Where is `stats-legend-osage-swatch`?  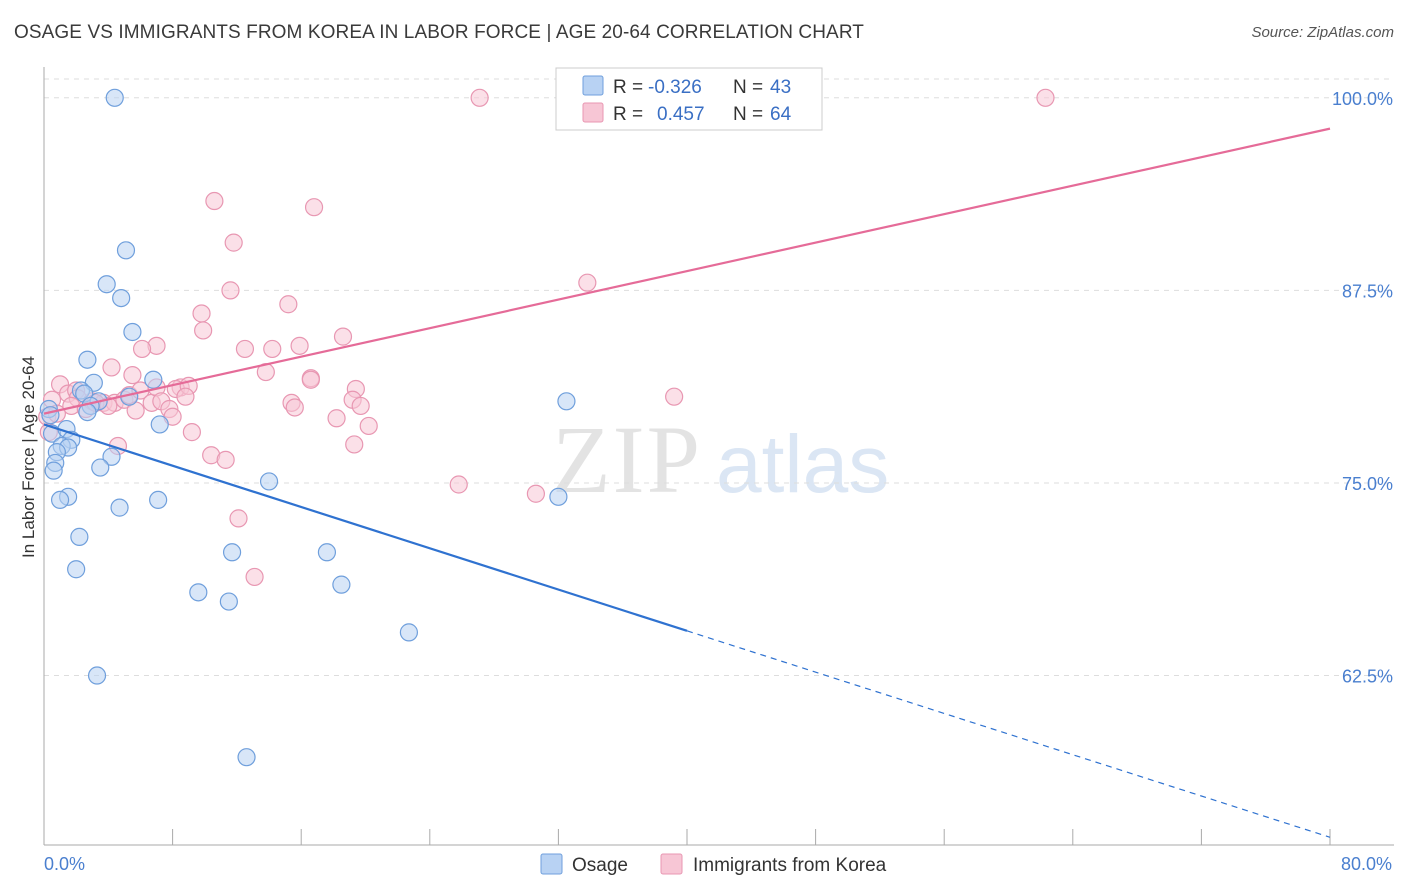
stats-legend-osage-swatch is located at coordinates (593, 85).